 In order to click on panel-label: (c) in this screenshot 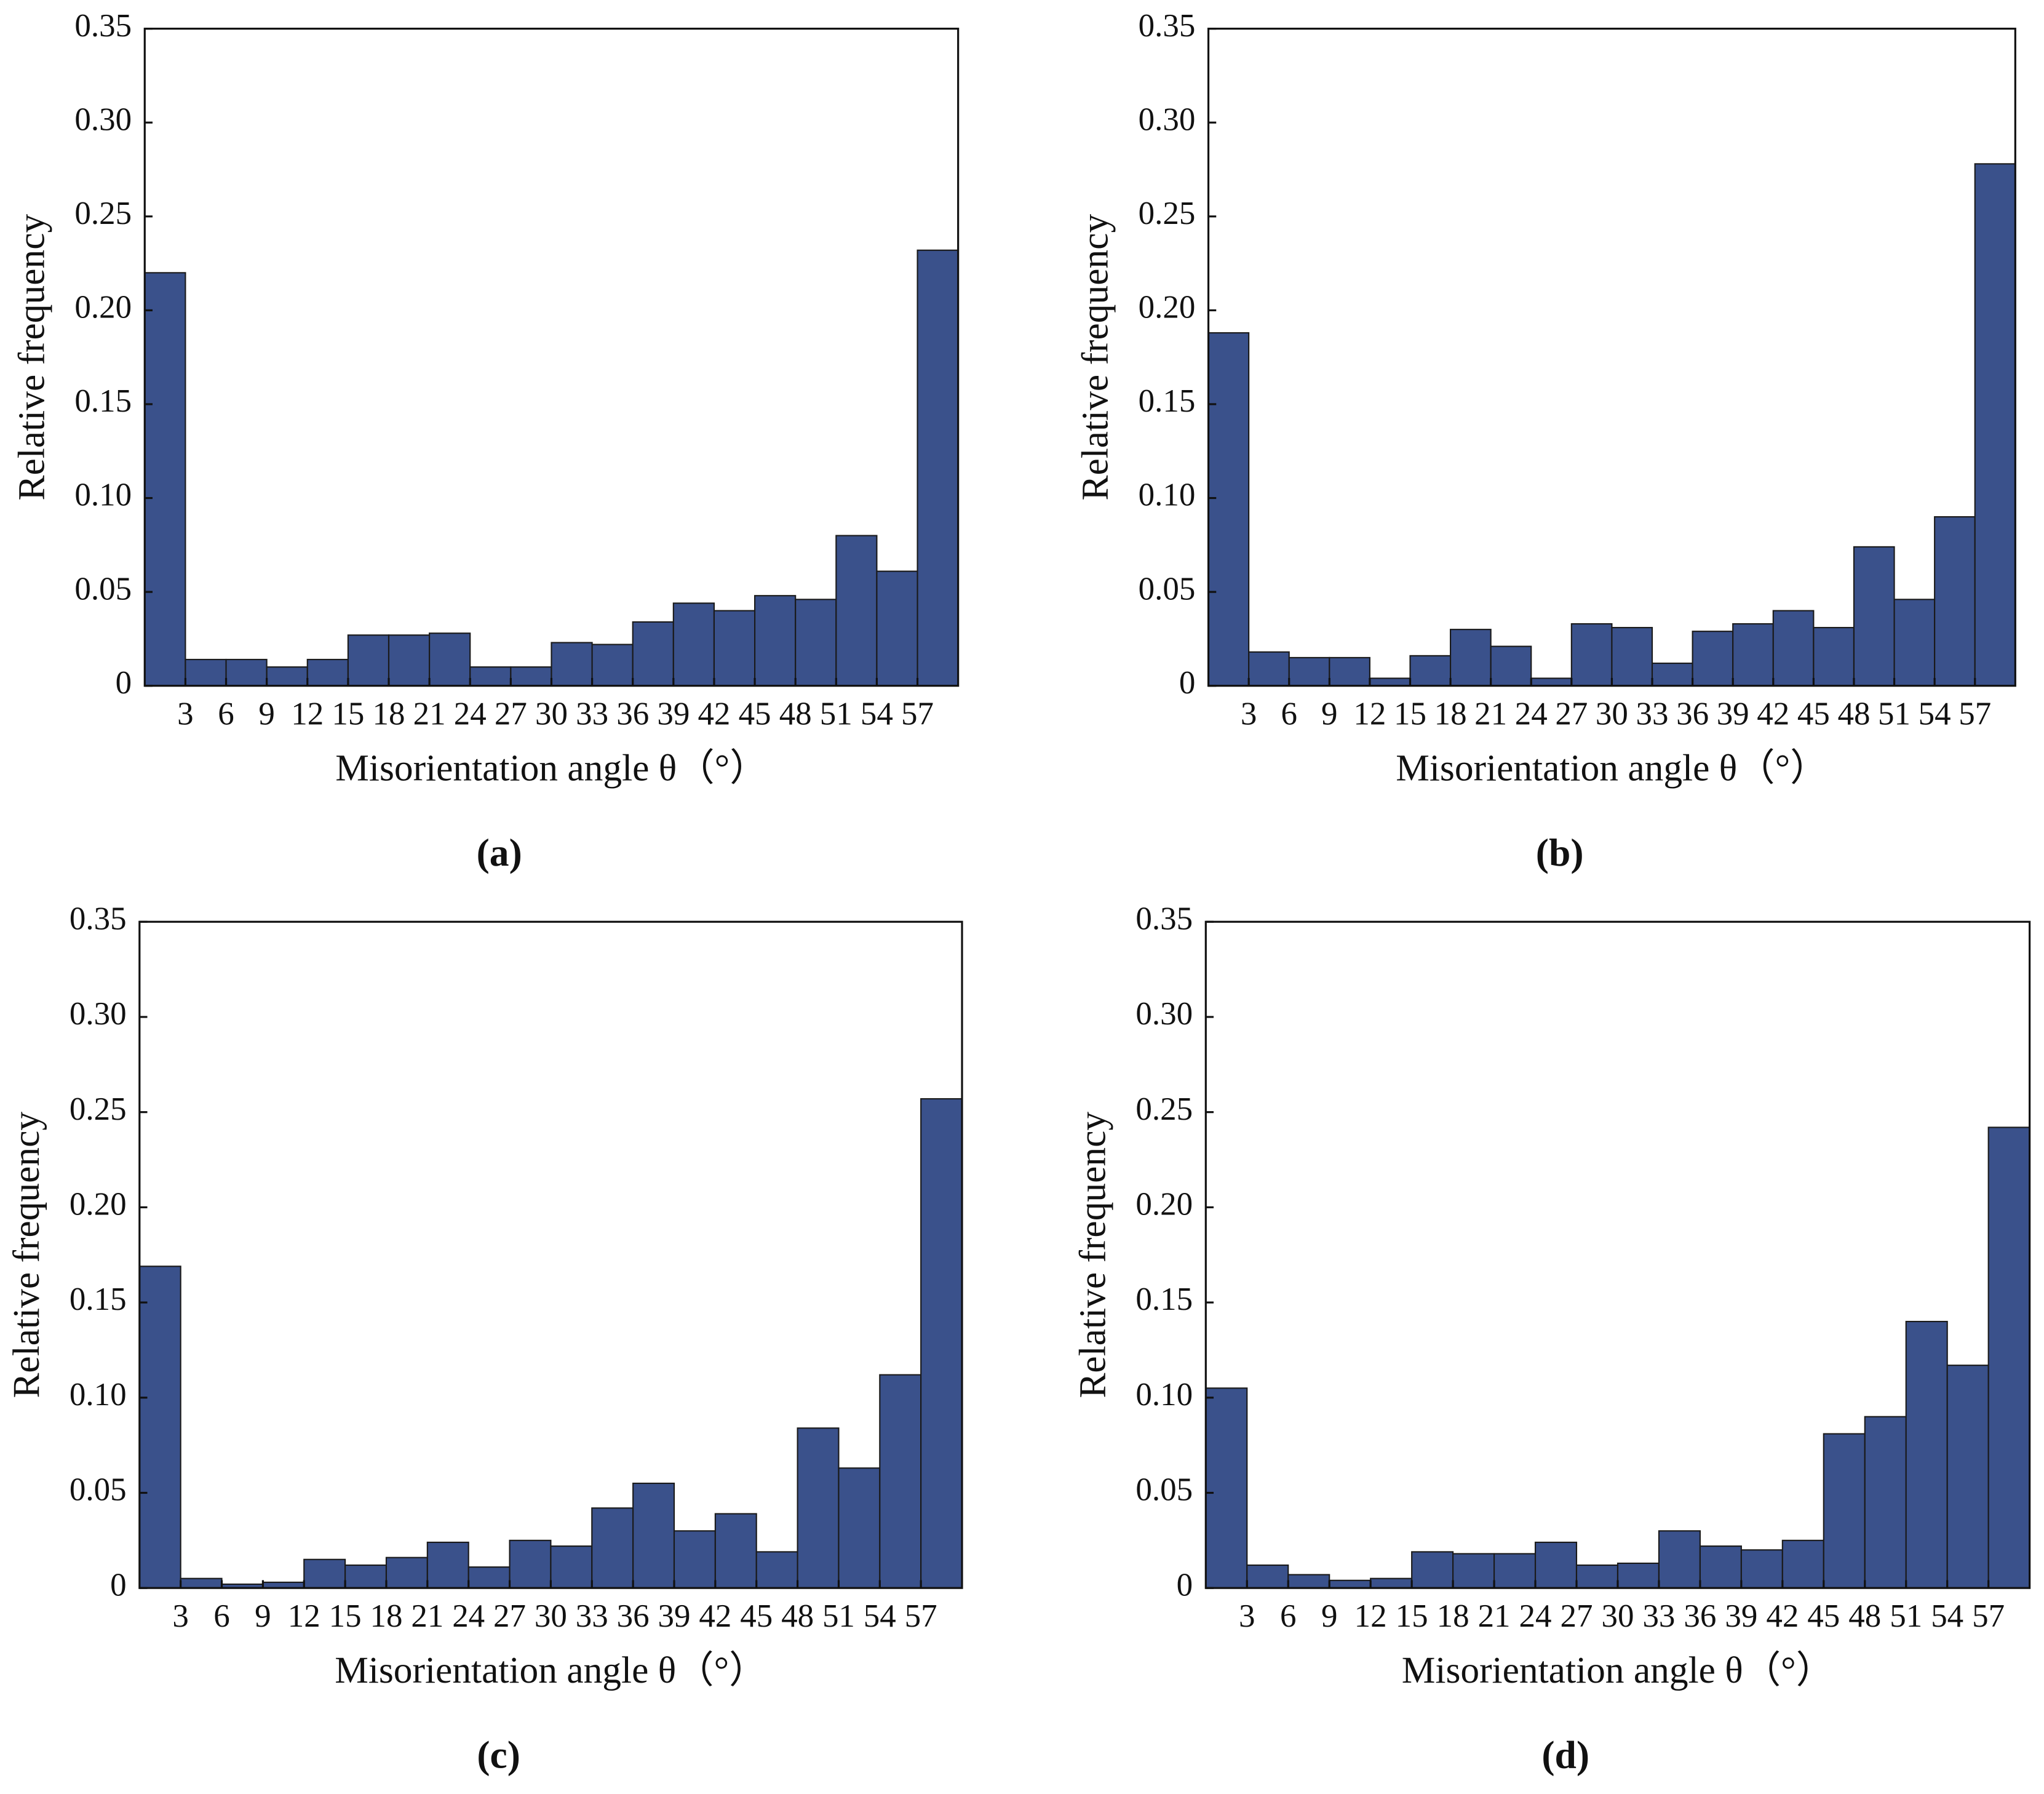, I will do `click(499, 1754)`.